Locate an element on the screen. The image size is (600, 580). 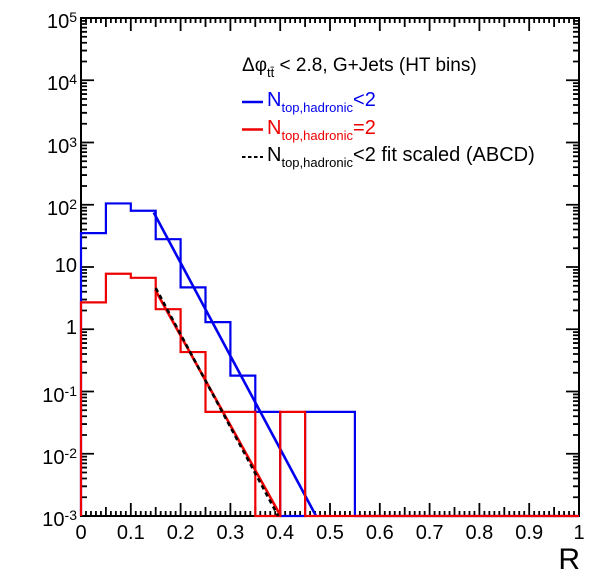
y-tick-label: 10⁻² is located at coordinates (59, 456).